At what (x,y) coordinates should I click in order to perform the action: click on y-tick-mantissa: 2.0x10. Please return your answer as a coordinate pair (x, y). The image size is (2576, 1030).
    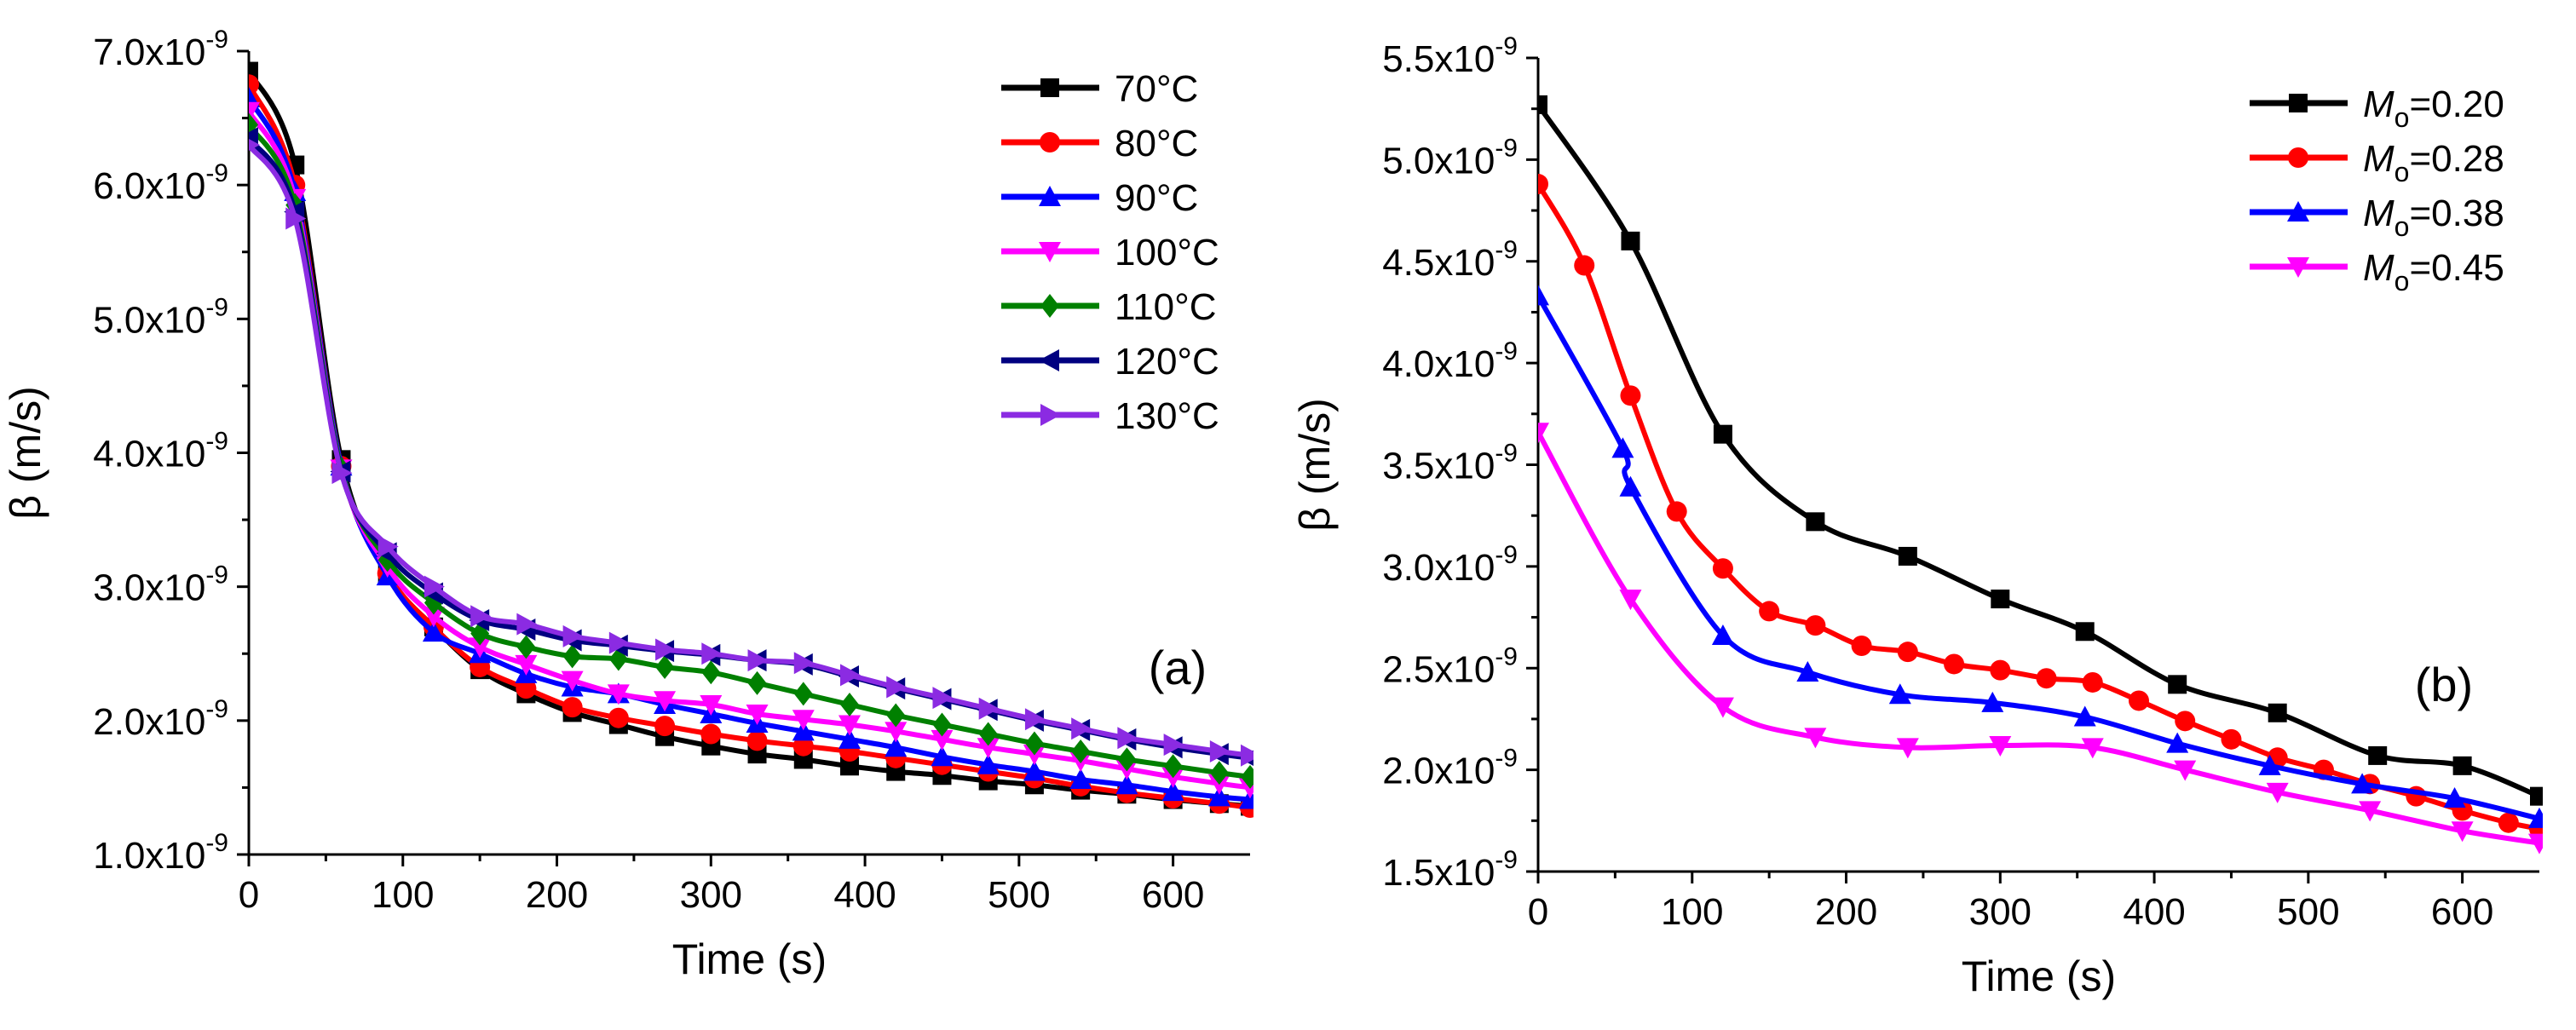
    Looking at the image, I should click on (1438, 772).